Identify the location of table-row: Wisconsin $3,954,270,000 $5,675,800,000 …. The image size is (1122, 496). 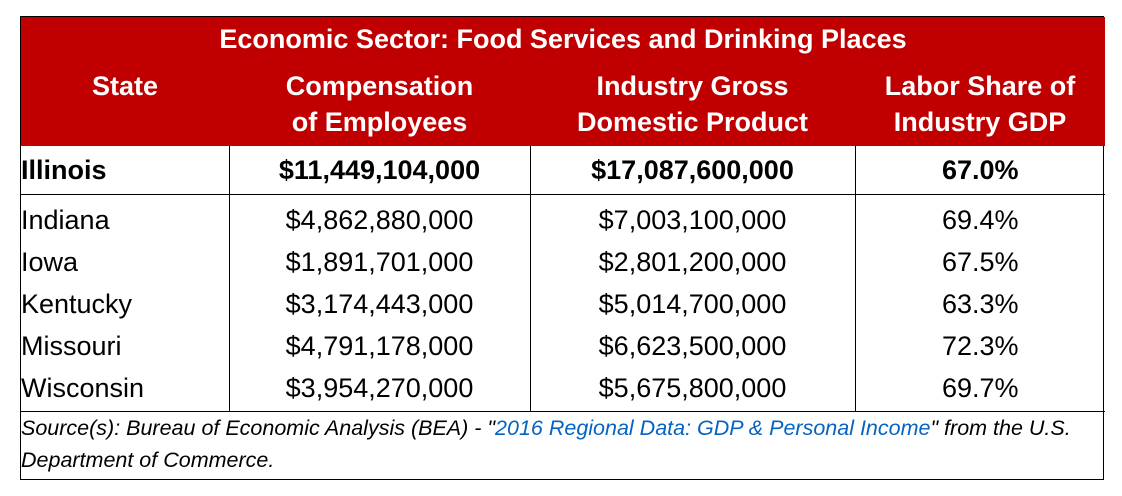
(563, 389).